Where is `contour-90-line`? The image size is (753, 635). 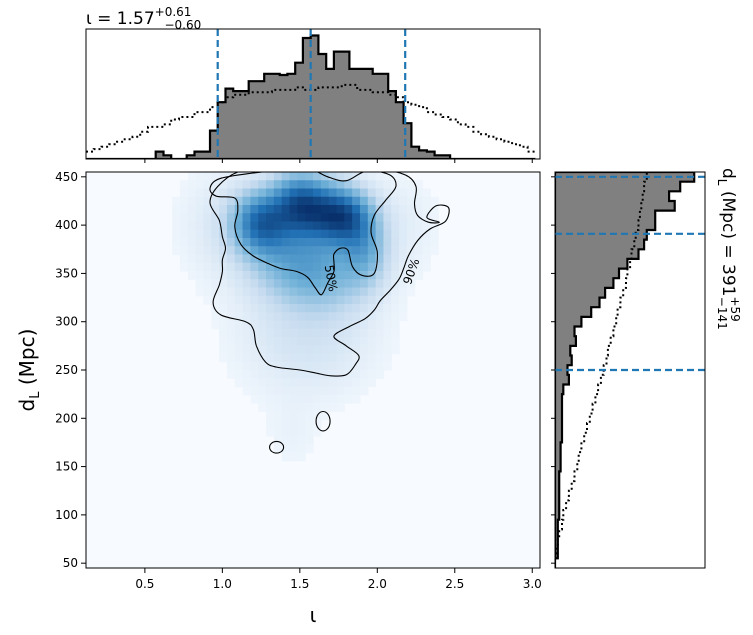 contour-90-line is located at coordinates (329, 274).